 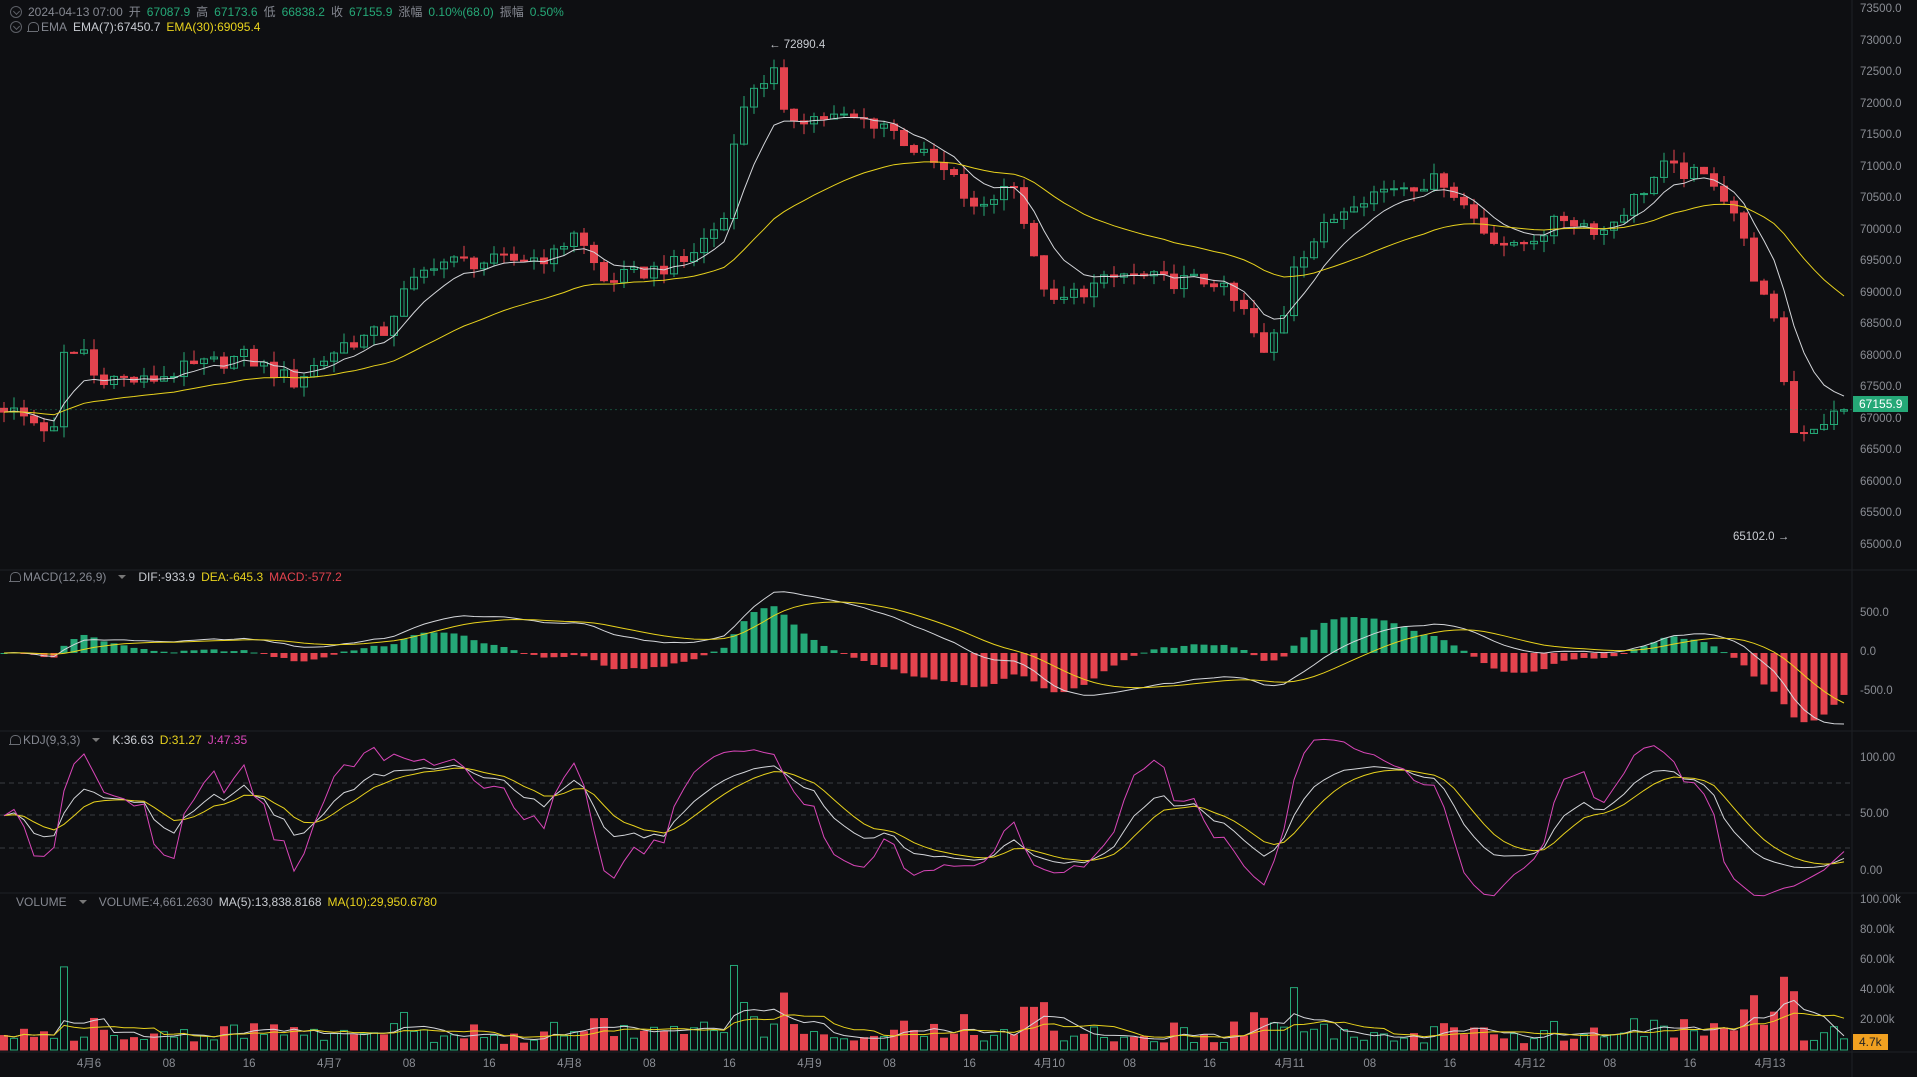 I want to click on date-axis-label: 4月11, so click(x=1289, y=1064).